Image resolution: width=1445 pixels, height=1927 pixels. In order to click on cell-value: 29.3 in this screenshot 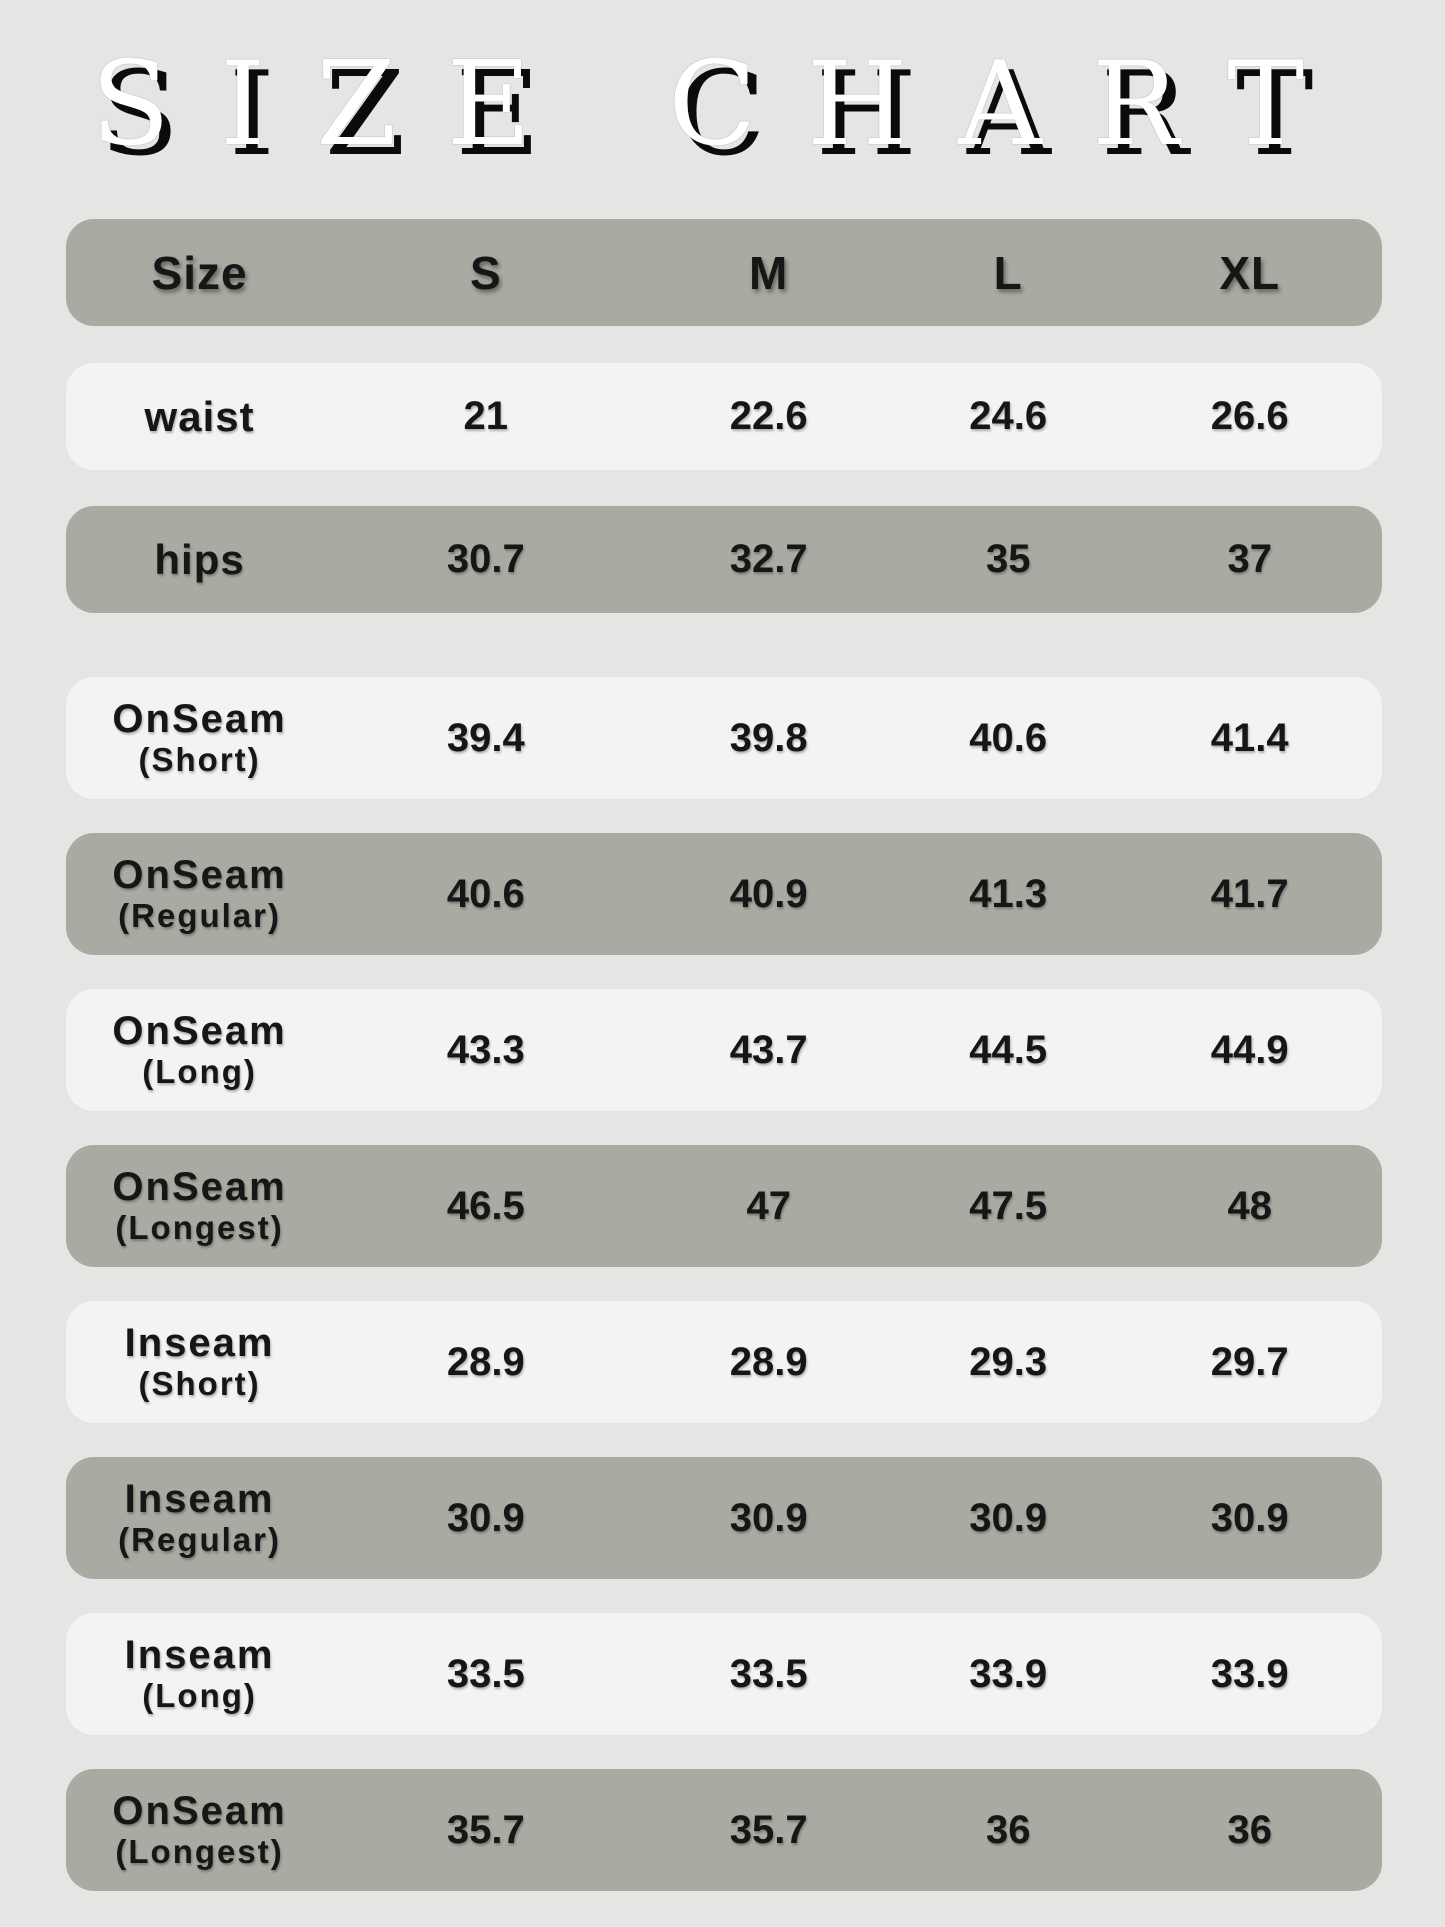, I will do `click(1008, 1361)`.